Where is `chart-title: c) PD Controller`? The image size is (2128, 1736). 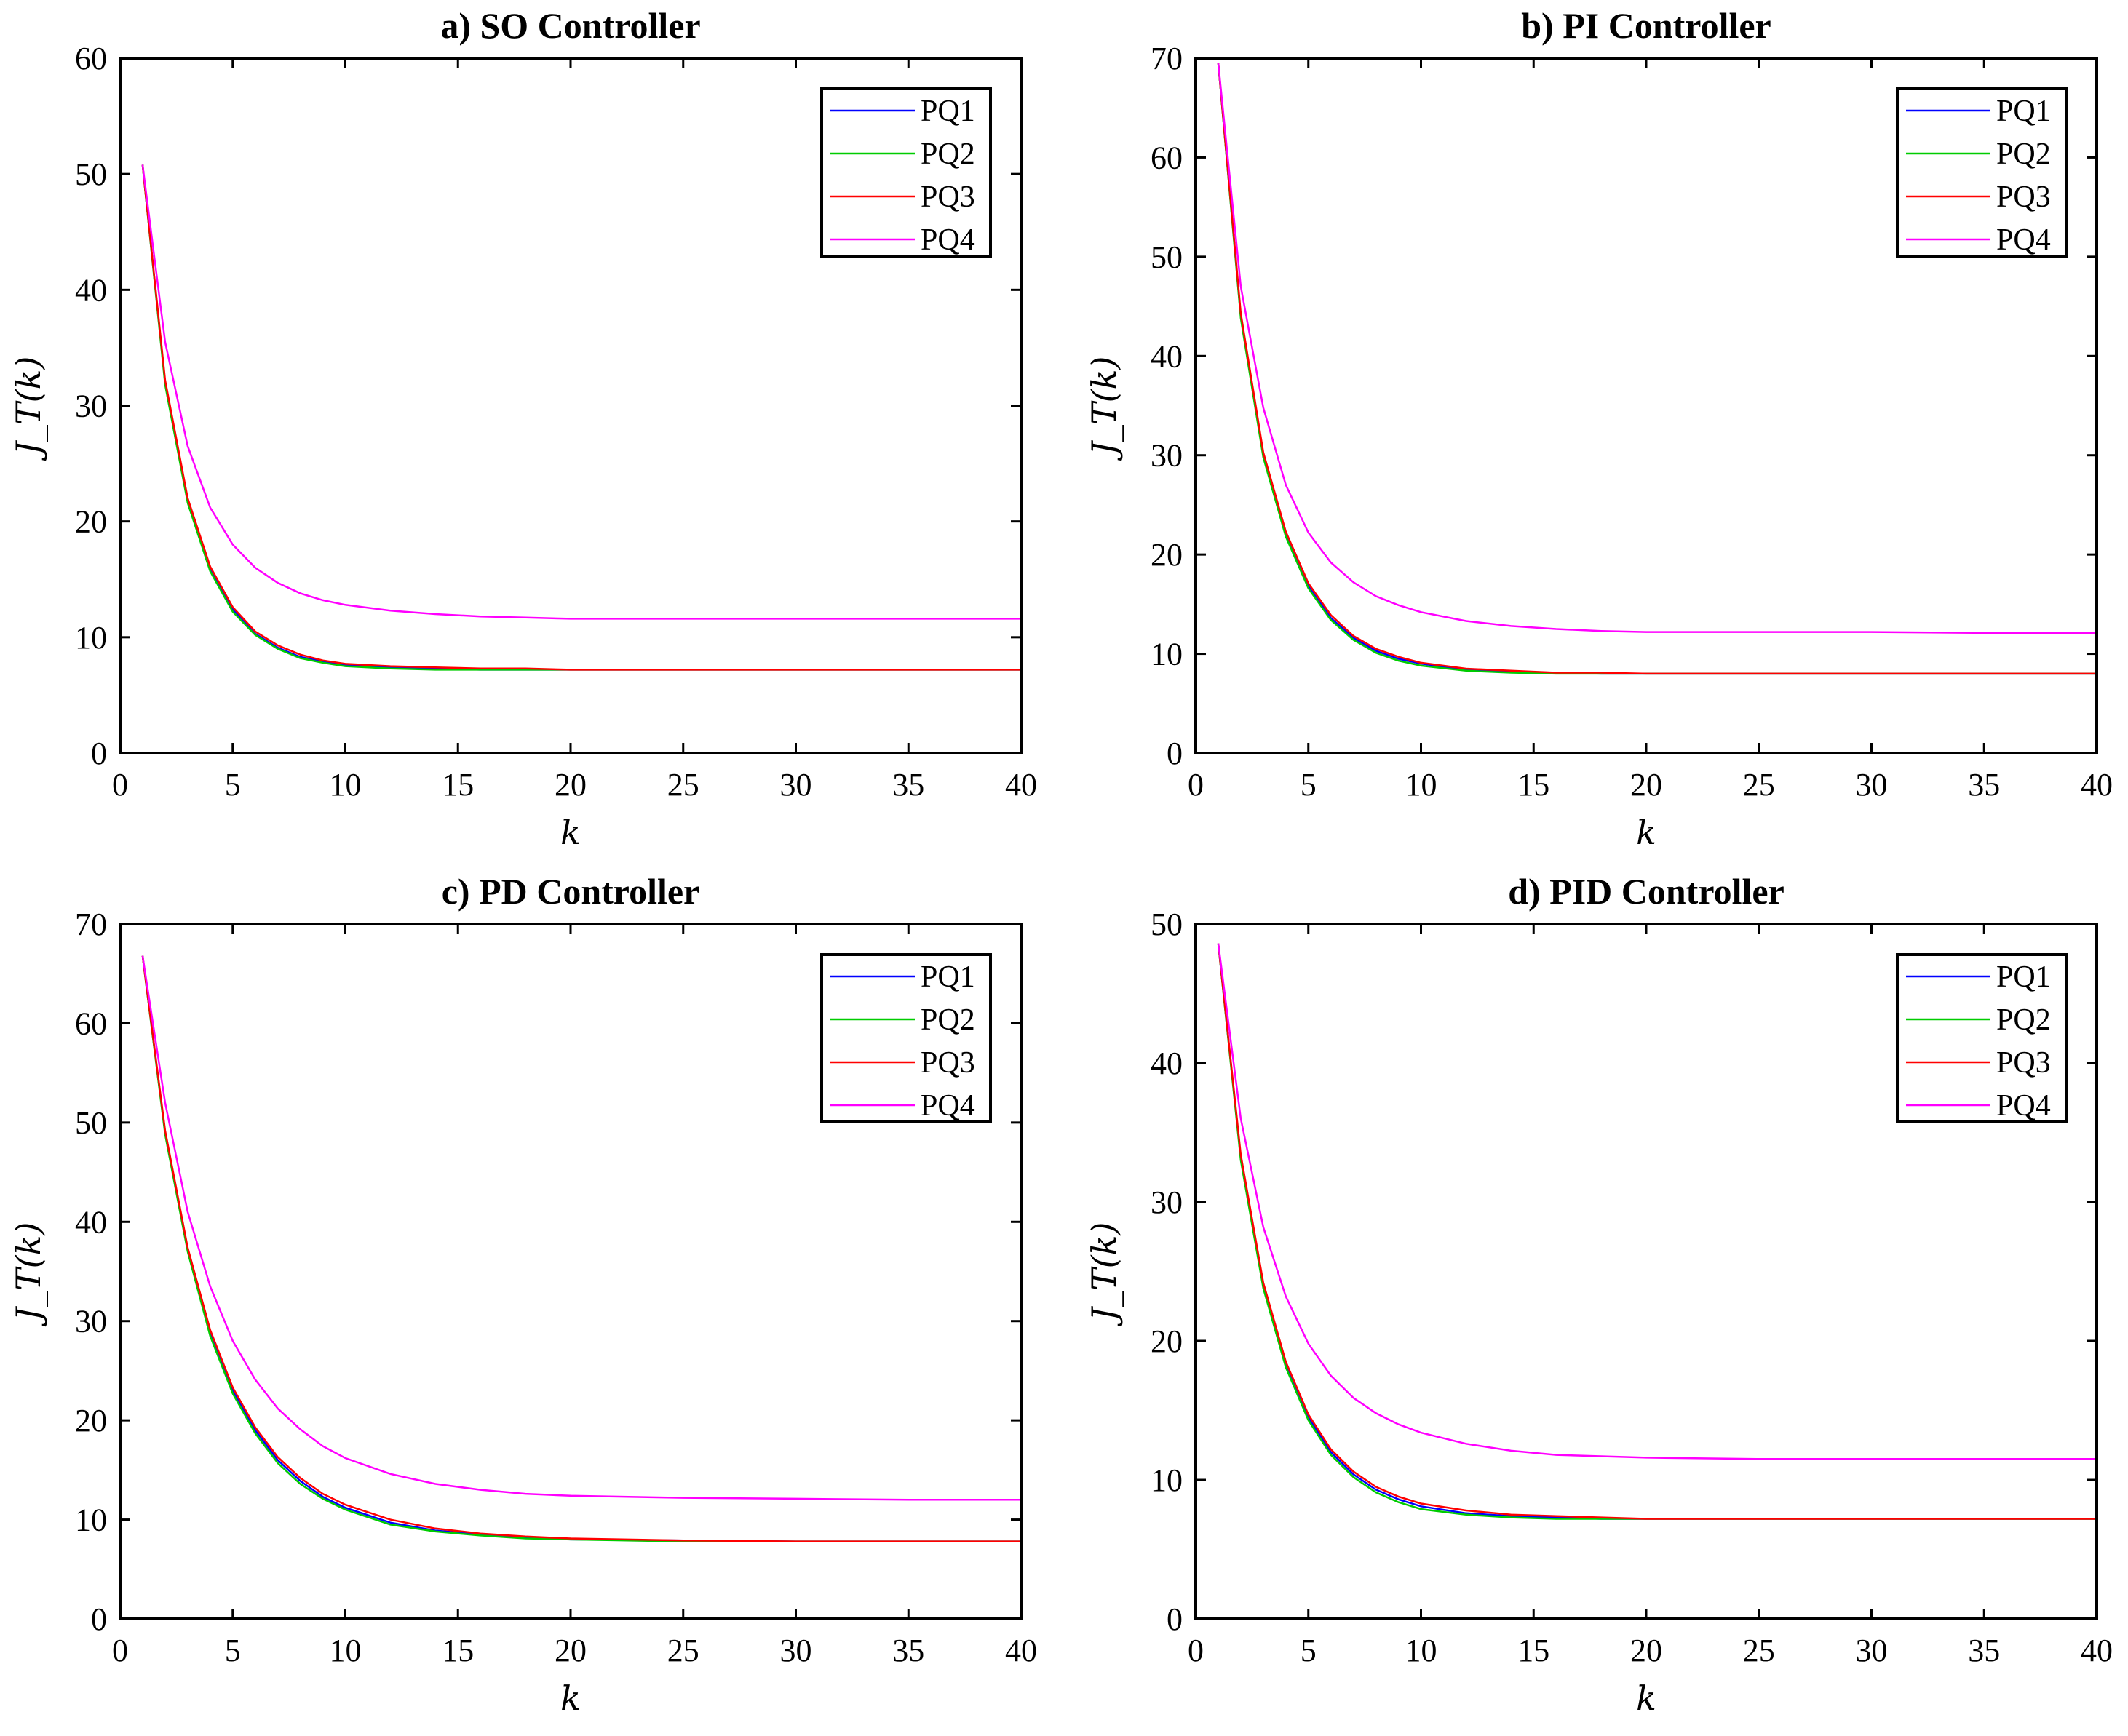
chart-title: c) PD Controller is located at coordinates (571, 892).